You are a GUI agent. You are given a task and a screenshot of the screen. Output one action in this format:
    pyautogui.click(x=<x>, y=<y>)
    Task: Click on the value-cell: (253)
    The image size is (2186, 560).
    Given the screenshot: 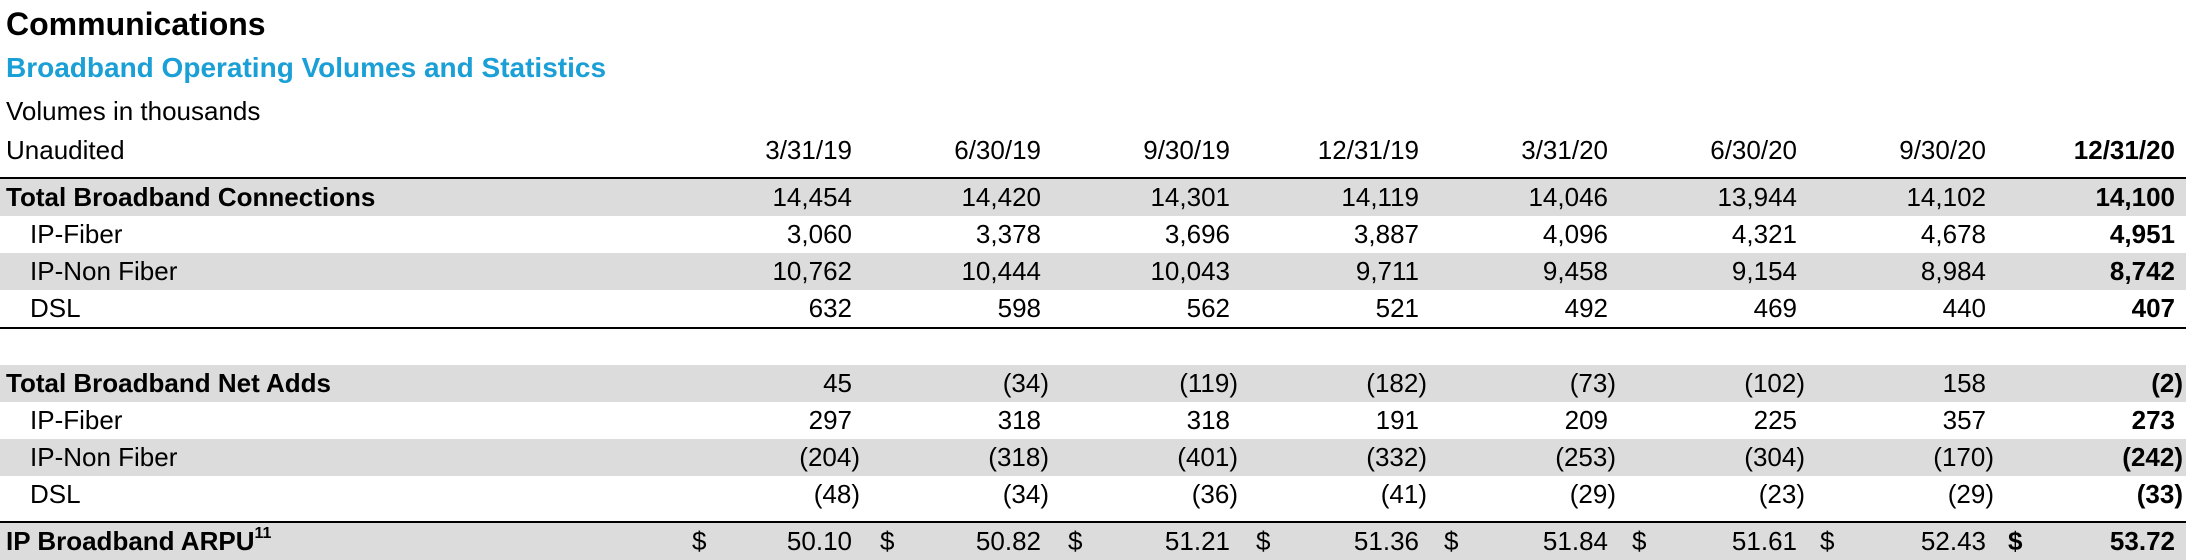 What is the action you would take?
    pyautogui.click(x=1585, y=457)
    